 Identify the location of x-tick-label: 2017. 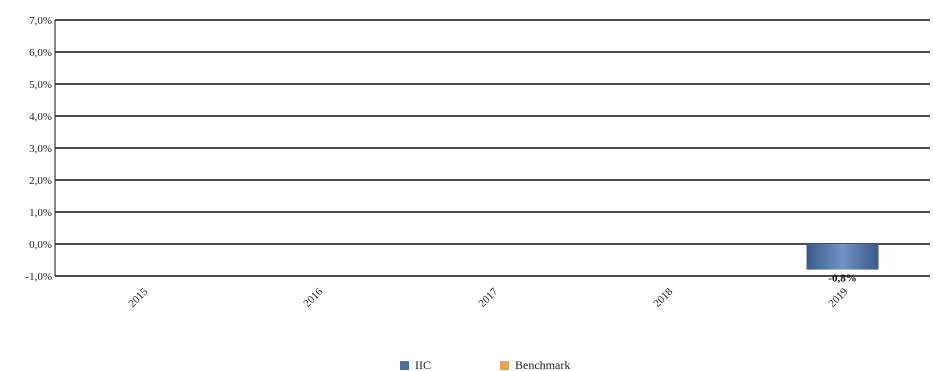
(488, 298).